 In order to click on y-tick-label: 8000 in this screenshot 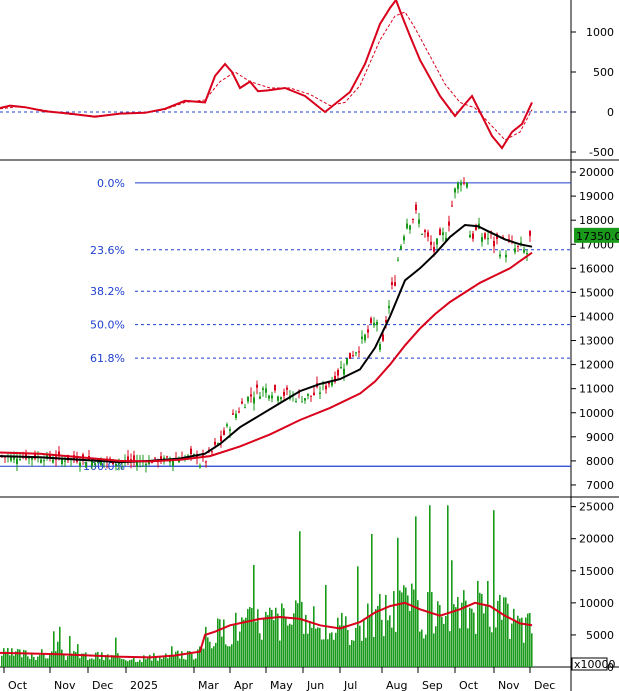, I will do `click(600, 461)`.